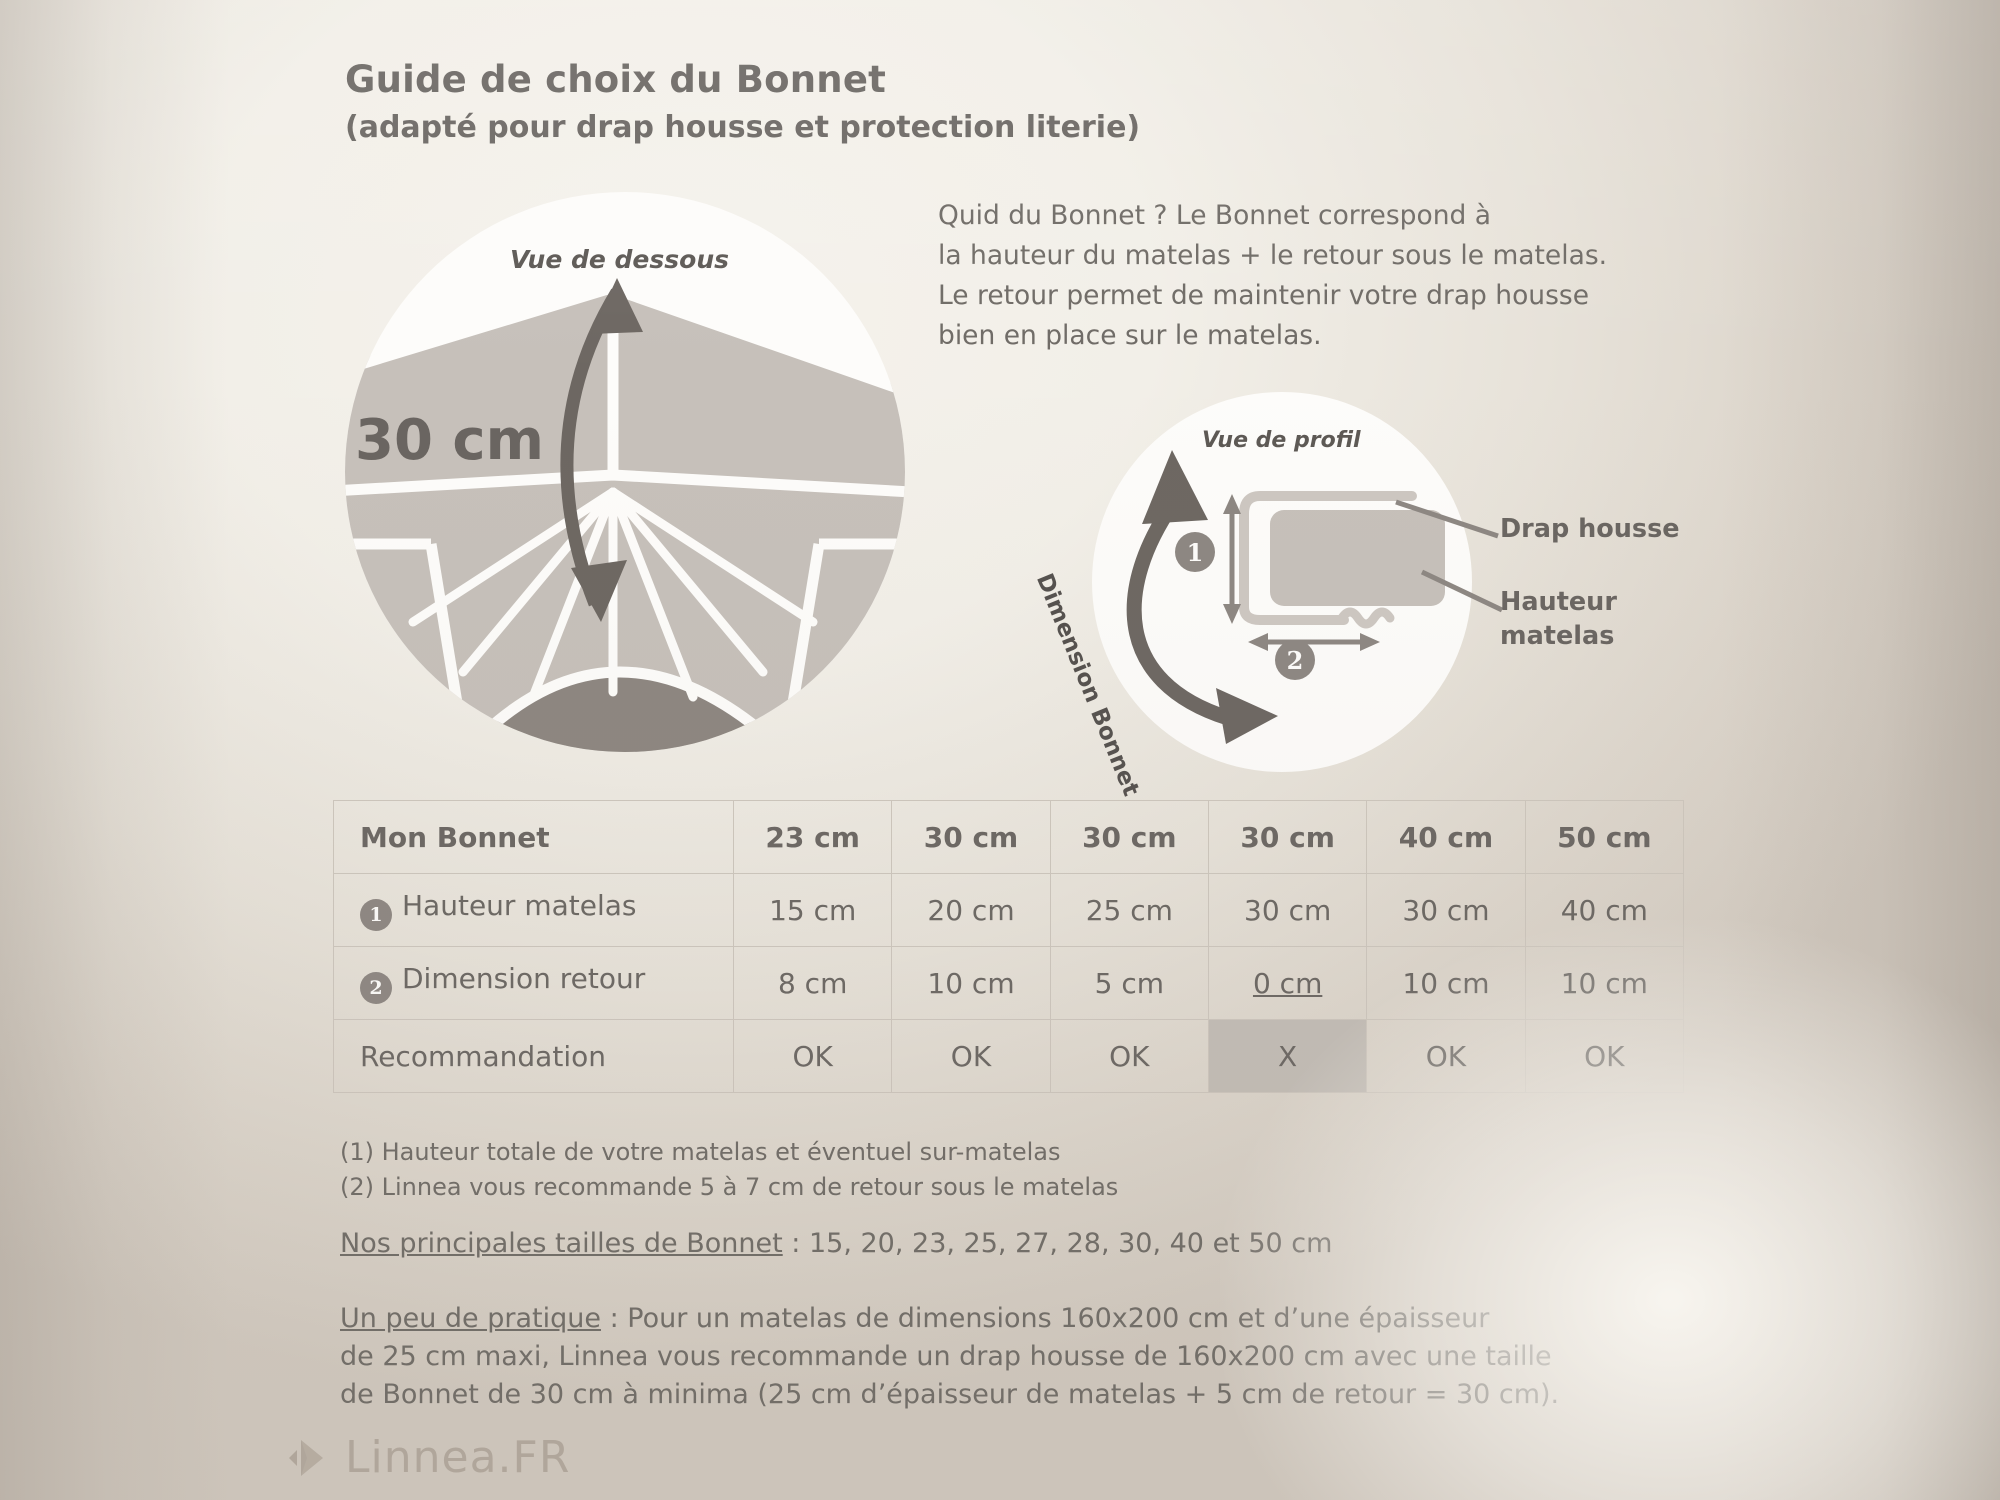 The height and width of the screenshot is (1500, 2000). I want to click on table-row-label: Recommandation, so click(533, 1056).